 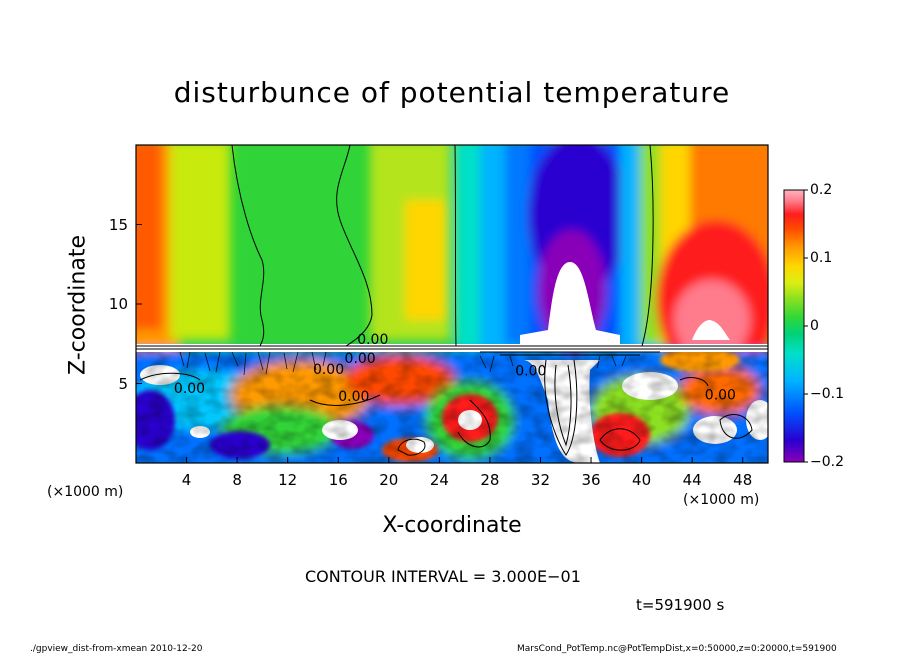 I want to click on x-tick-label: 16, so click(x=338, y=480).